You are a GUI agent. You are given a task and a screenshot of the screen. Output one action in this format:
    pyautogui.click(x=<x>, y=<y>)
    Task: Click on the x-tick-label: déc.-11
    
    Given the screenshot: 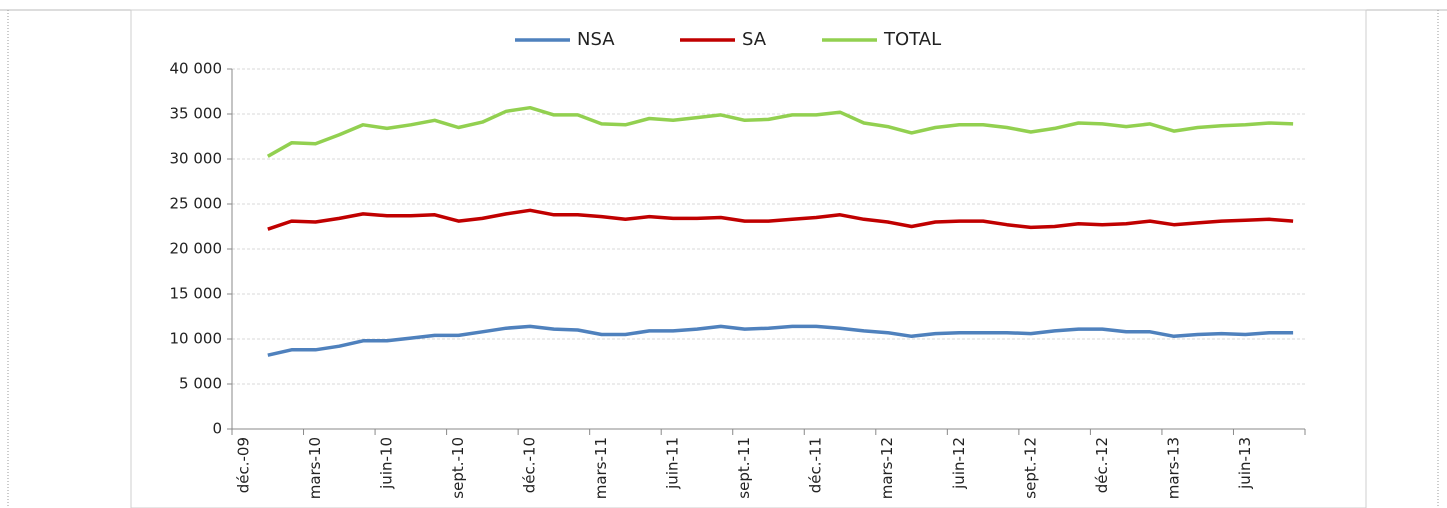 What is the action you would take?
    pyautogui.click(x=816, y=465)
    